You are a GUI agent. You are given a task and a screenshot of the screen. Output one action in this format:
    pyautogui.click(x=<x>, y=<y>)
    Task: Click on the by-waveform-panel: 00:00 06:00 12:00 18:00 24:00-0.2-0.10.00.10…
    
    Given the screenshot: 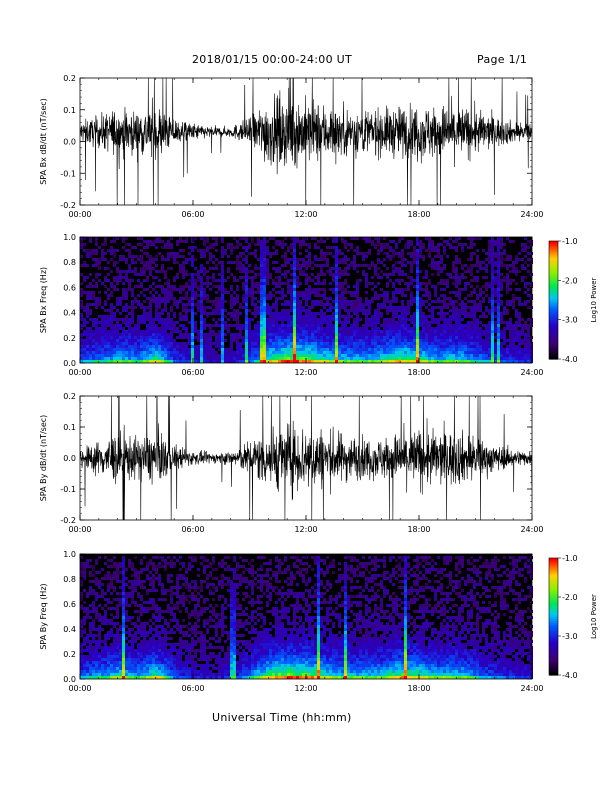 What is the action you would take?
    pyautogui.click(x=291, y=463)
    